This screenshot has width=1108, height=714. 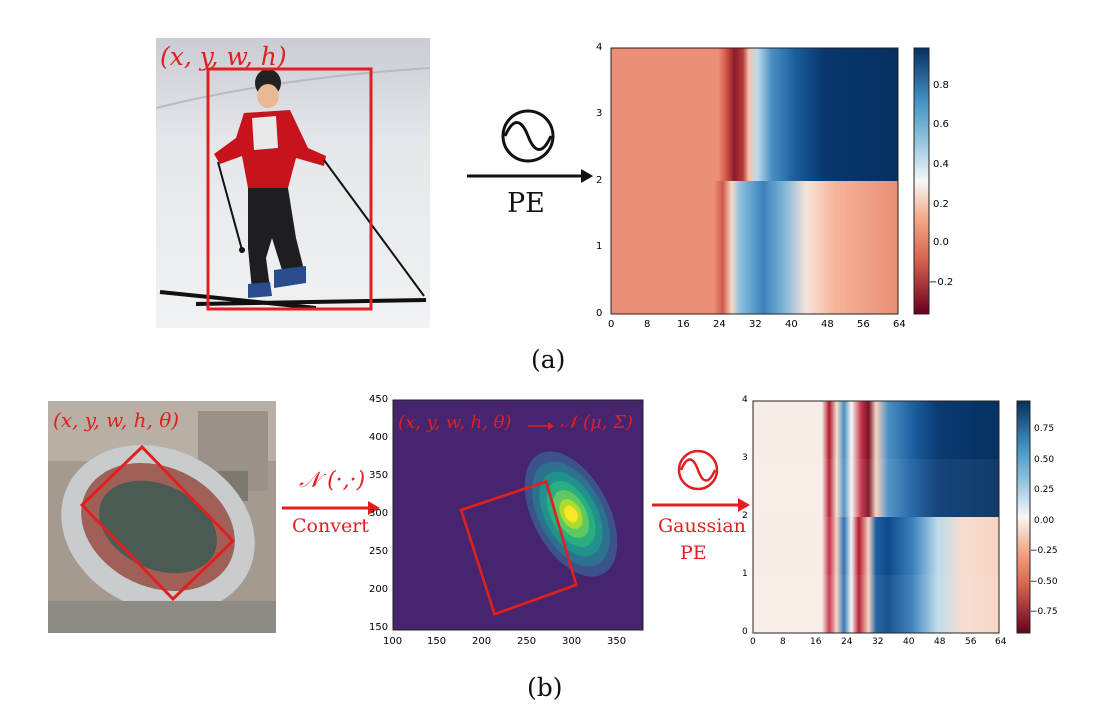 I want to click on gaussian-pe-line1: Gaussian, so click(x=702, y=526).